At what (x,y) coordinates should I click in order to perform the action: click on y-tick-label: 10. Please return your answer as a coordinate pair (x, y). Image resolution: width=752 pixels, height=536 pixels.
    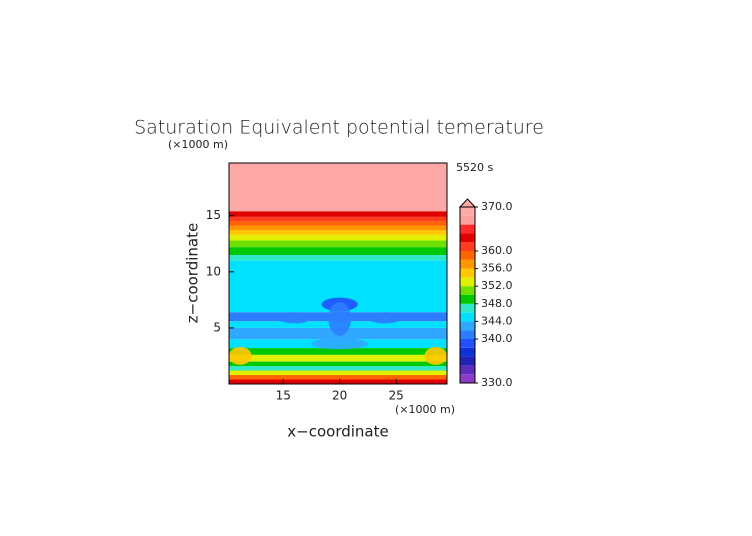
    Looking at the image, I should click on (213, 271).